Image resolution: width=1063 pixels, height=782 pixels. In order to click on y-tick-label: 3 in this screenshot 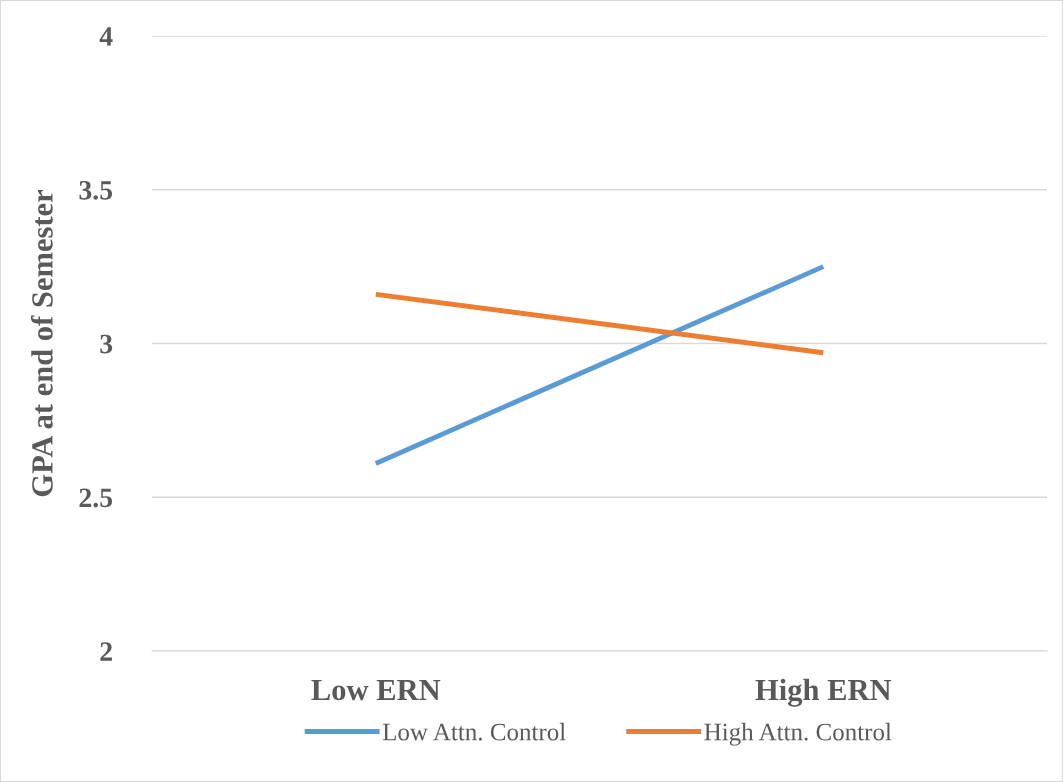, I will do `click(106, 344)`.